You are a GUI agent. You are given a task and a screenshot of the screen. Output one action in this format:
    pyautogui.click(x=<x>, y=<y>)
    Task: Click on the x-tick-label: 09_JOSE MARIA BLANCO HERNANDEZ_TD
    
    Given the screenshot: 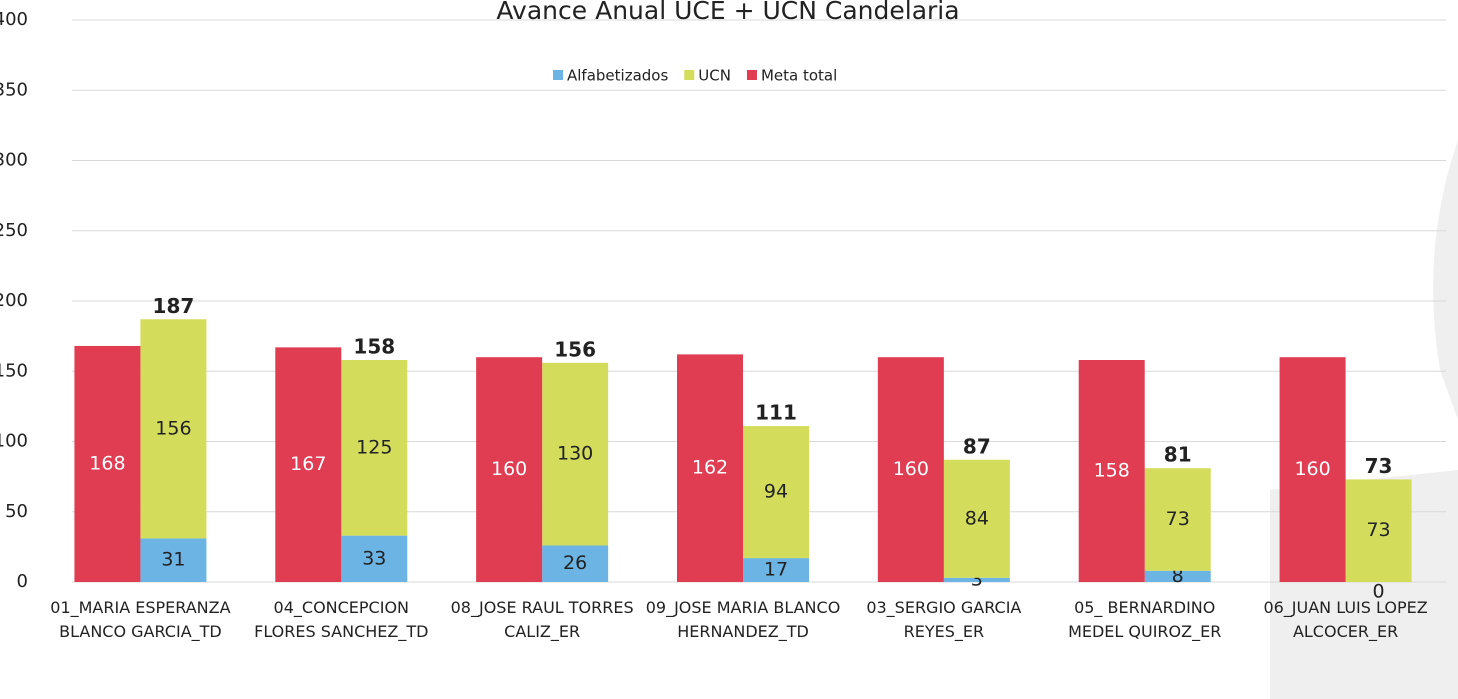 What is the action you would take?
    pyautogui.click(x=743, y=619)
    